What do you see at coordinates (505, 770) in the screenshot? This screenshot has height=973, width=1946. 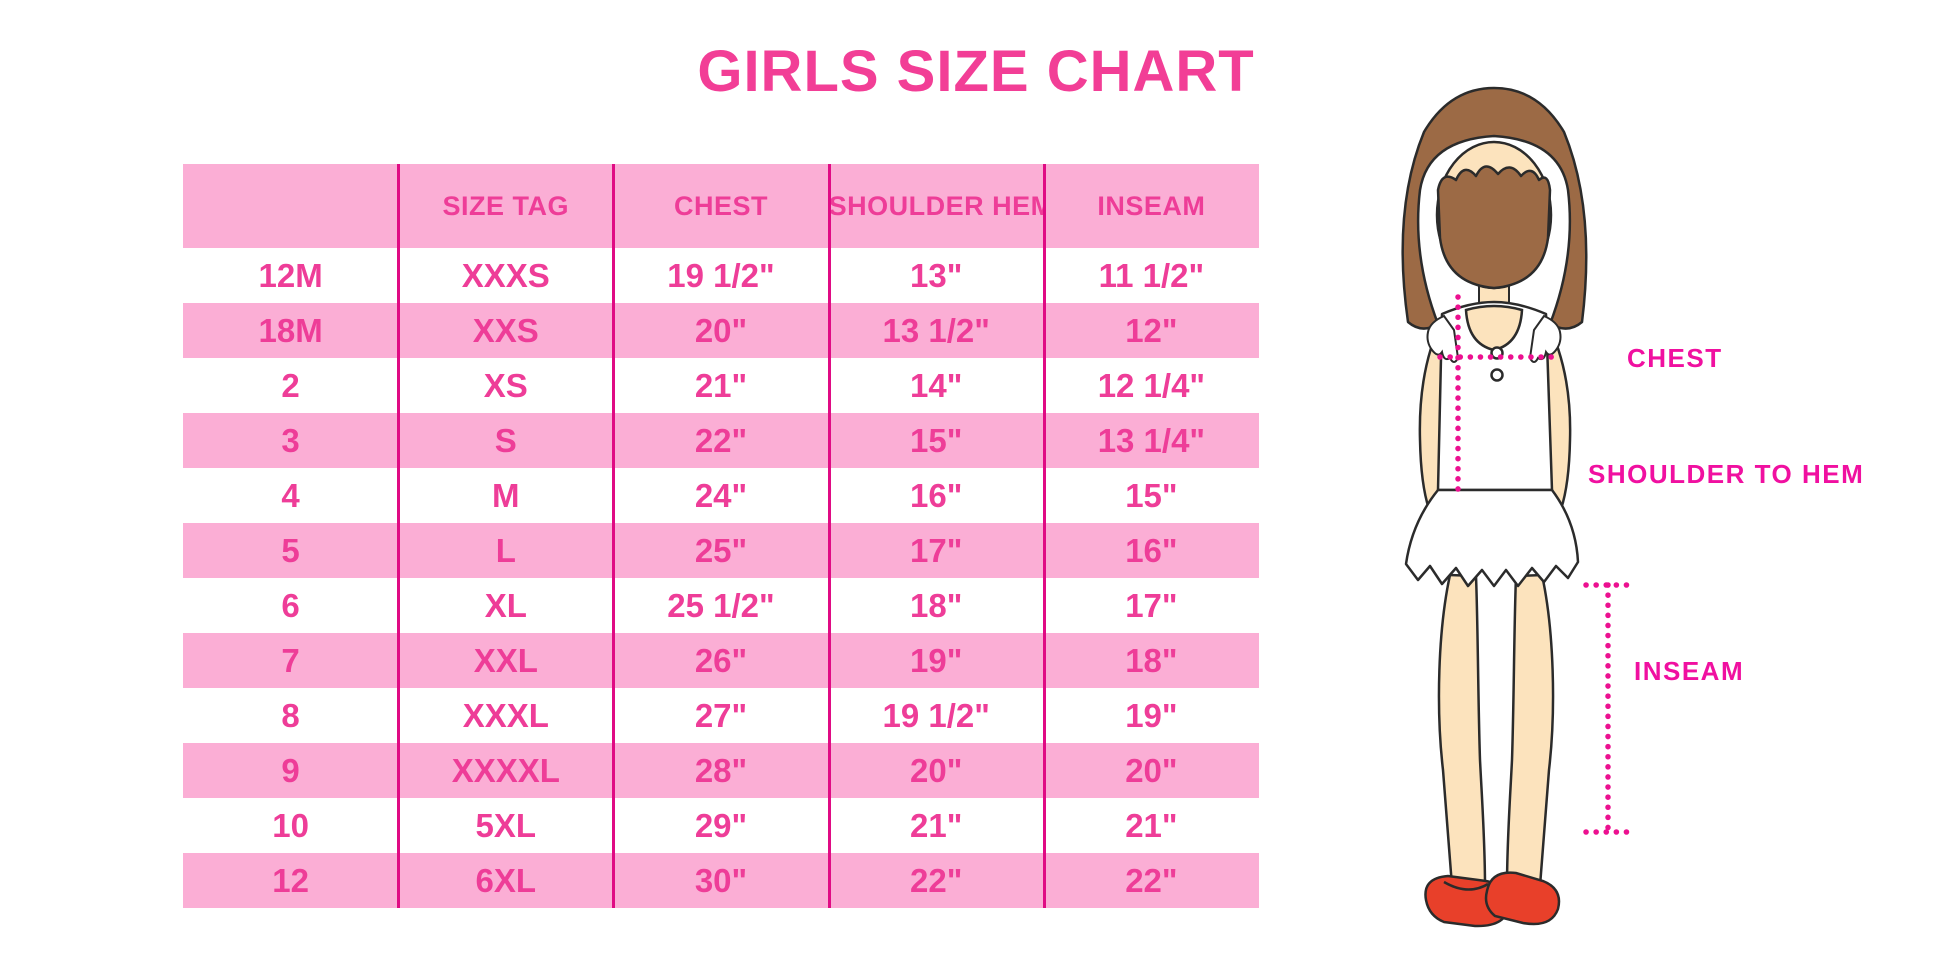 I see `table-cell: XXXXL` at bounding box center [505, 770].